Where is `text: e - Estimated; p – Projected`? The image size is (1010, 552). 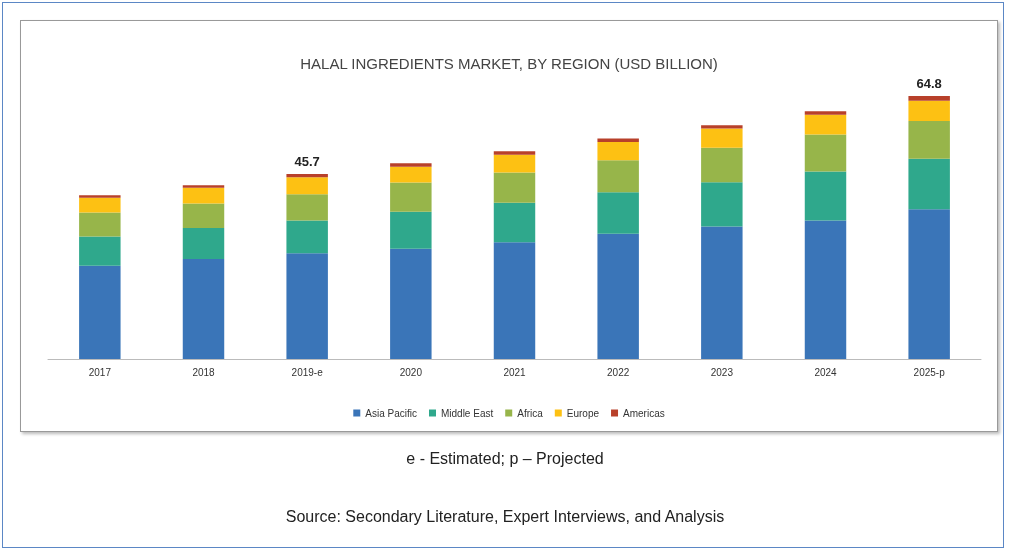 text: e - Estimated; p – Projected is located at coordinates (505, 459).